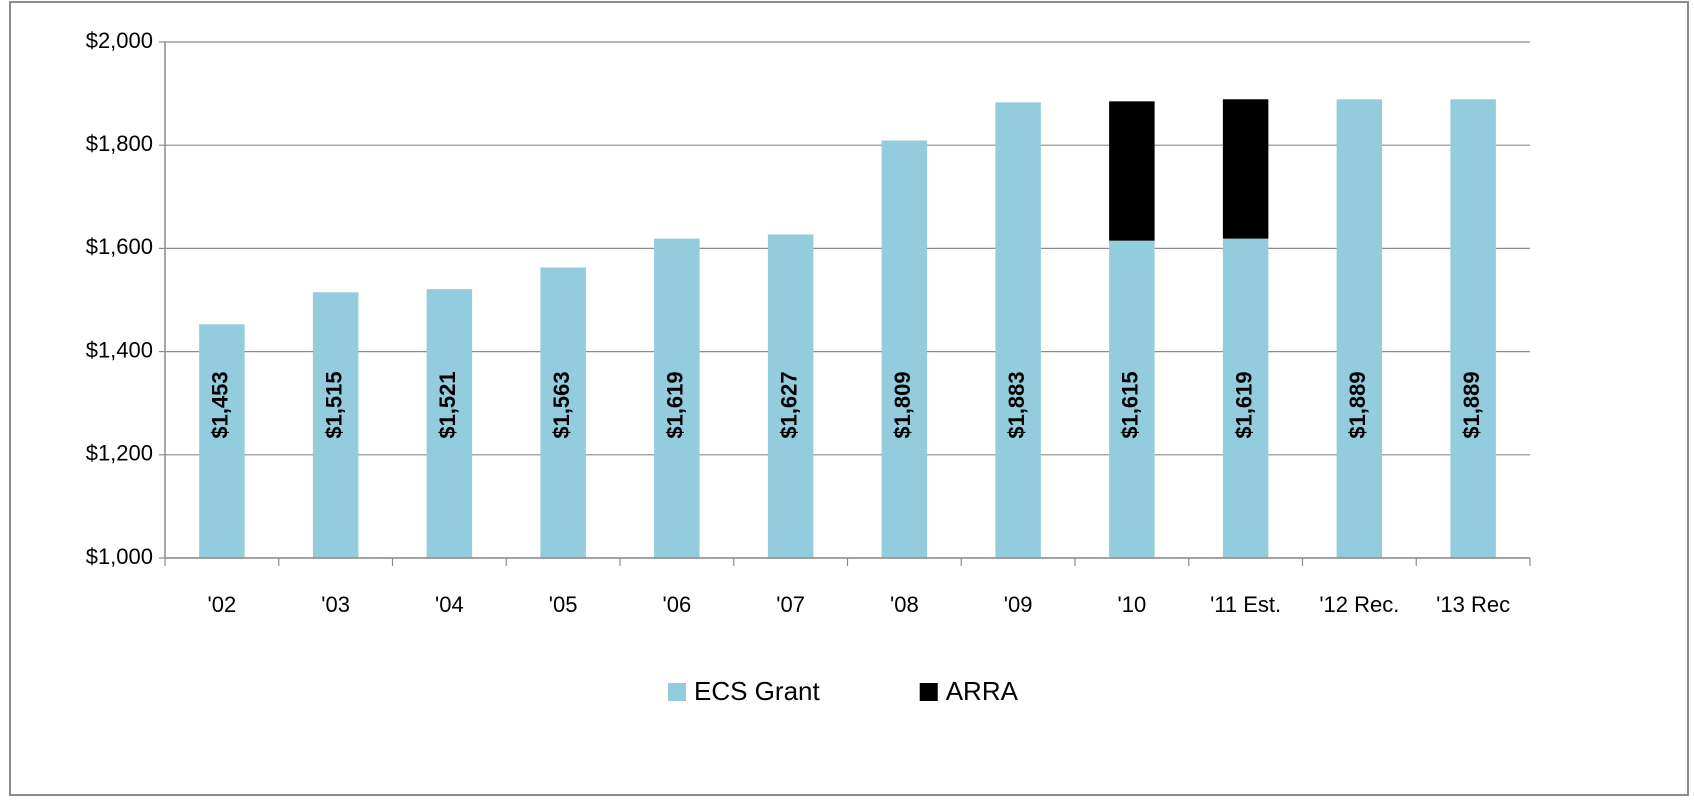  What do you see at coordinates (982, 691) in the screenshot?
I see `legend-label: ARRA` at bounding box center [982, 691].